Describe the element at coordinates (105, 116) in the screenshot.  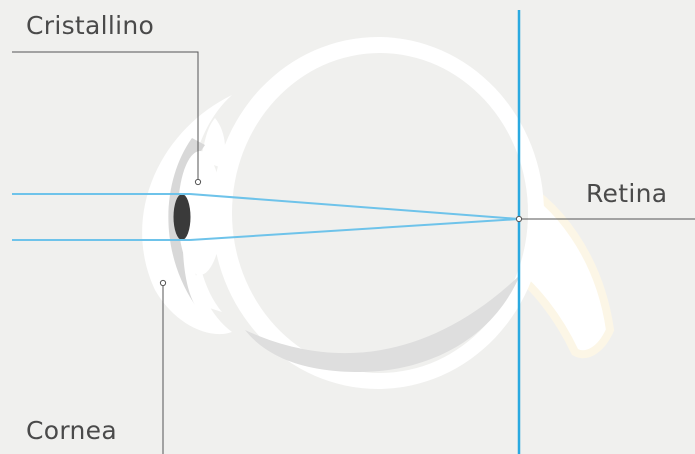
I see `cristallino-leader` at that location.